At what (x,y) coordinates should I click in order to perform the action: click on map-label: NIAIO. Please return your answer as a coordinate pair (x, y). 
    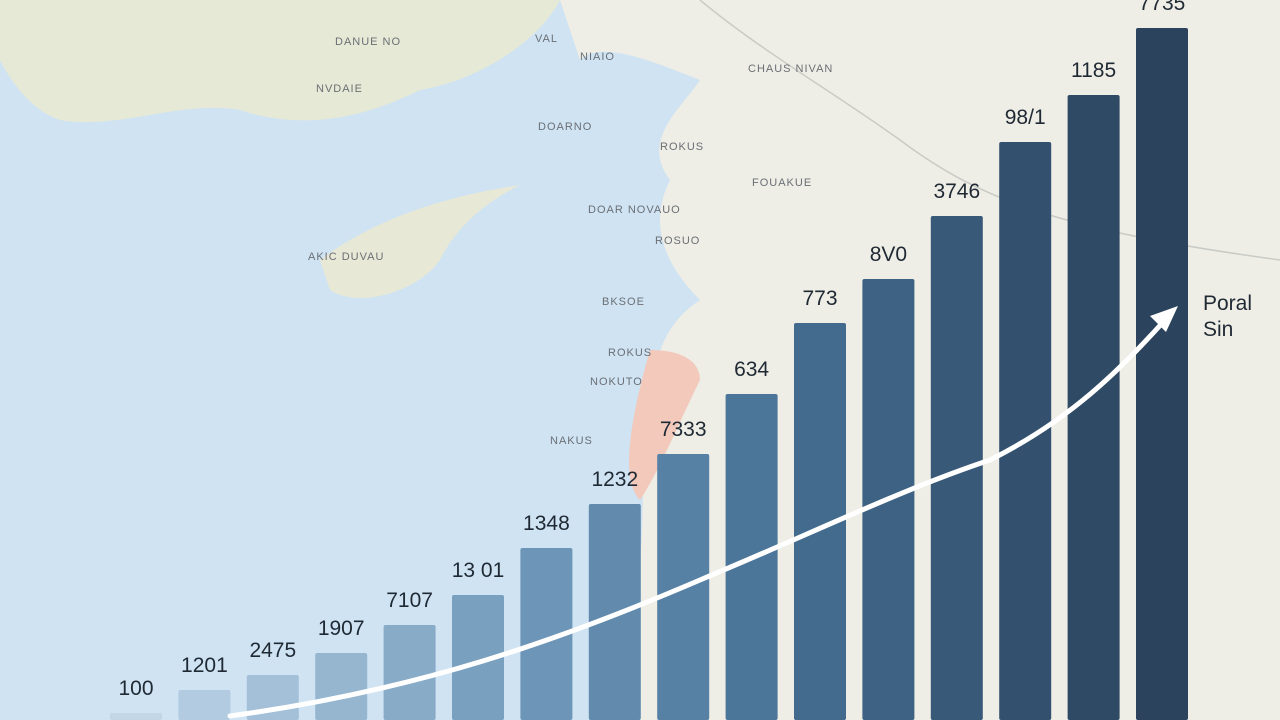
    Looking at the image, I should click on (597, 57).